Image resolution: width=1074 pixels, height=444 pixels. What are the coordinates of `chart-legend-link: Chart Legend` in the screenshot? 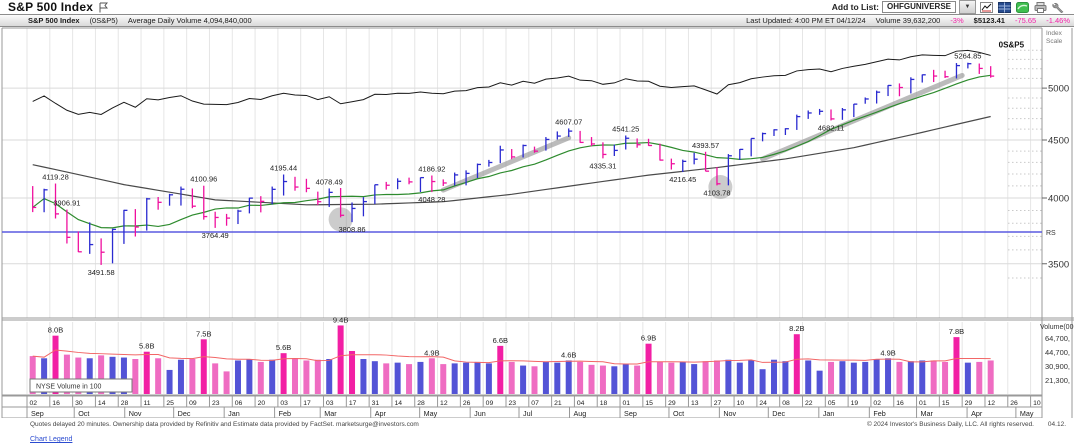 It's located at (51, 439).